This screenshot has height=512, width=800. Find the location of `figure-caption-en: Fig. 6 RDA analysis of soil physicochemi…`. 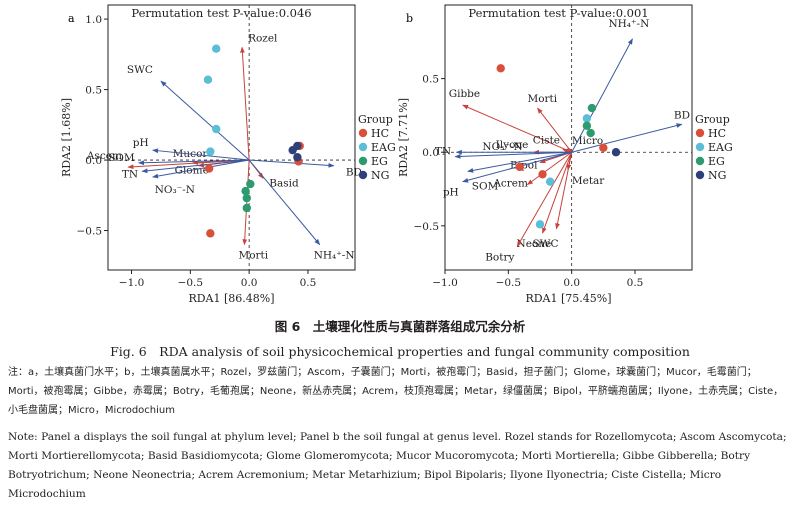

figure-caption-en: Fig. 6 RDA analysis of soil physicochemi… is located at coordinates (400, 351).